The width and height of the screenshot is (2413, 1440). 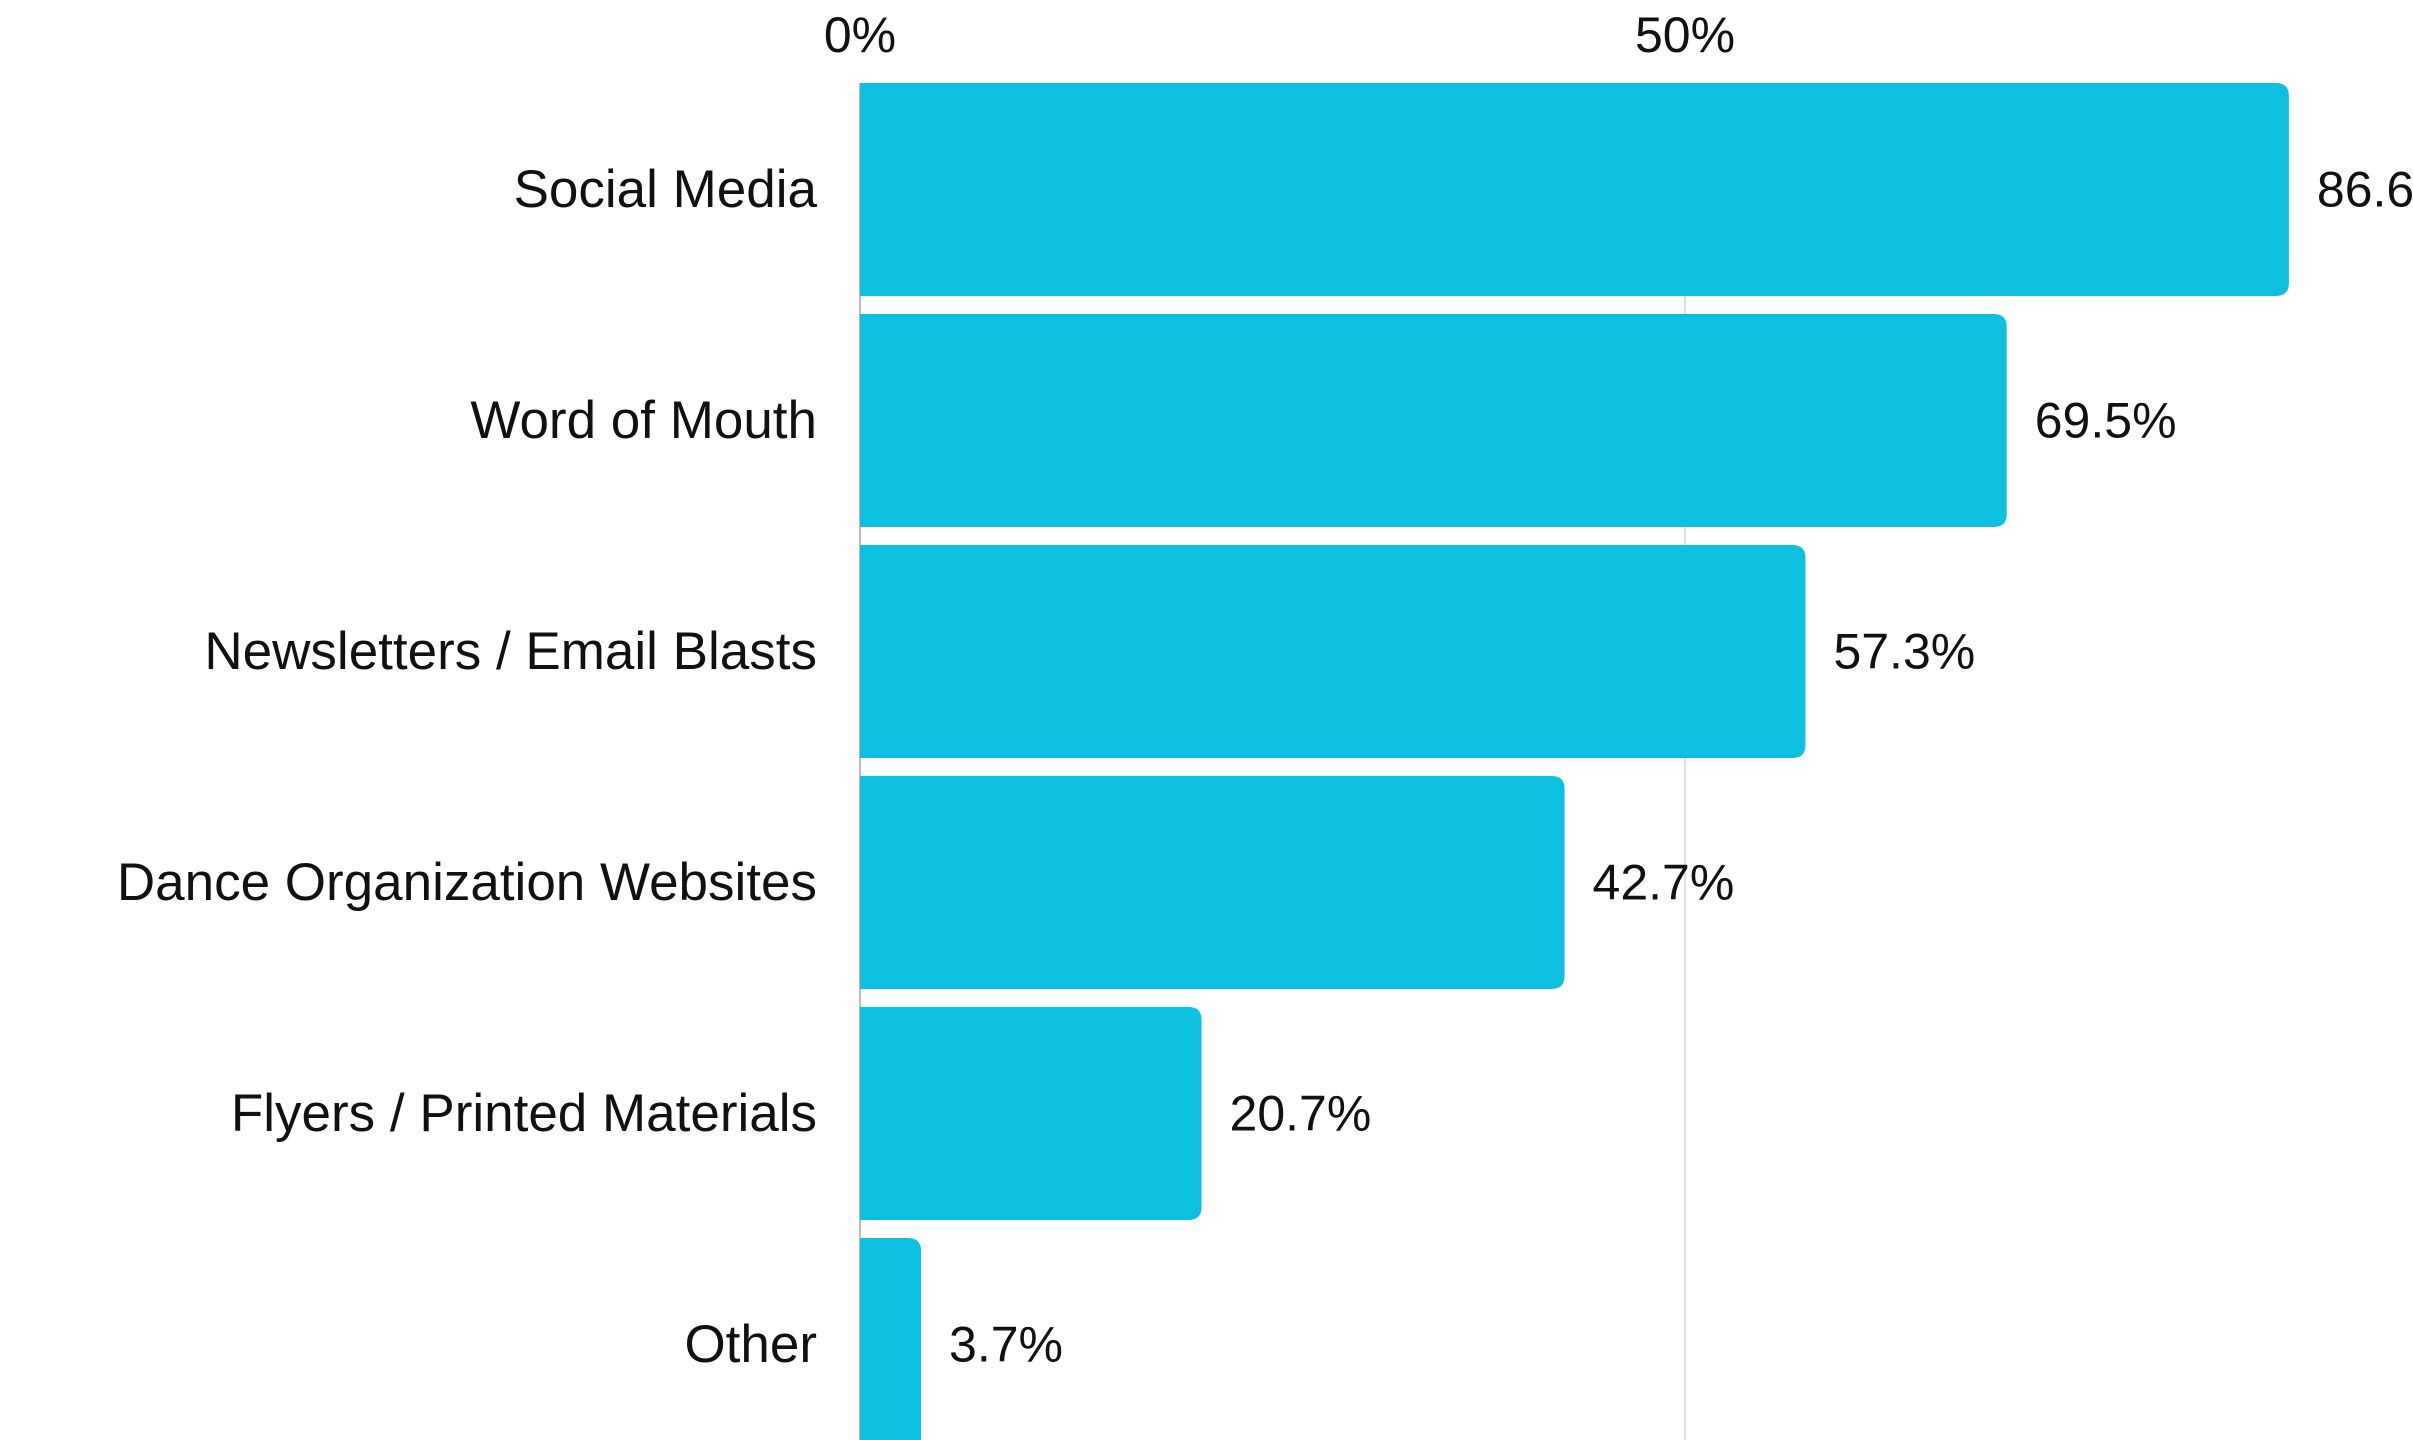 What do you see at coordinates (510, 651) in the screenshot?
I see `category-label: Newsletters / Email Blasts` at bounding box center [510, 651].